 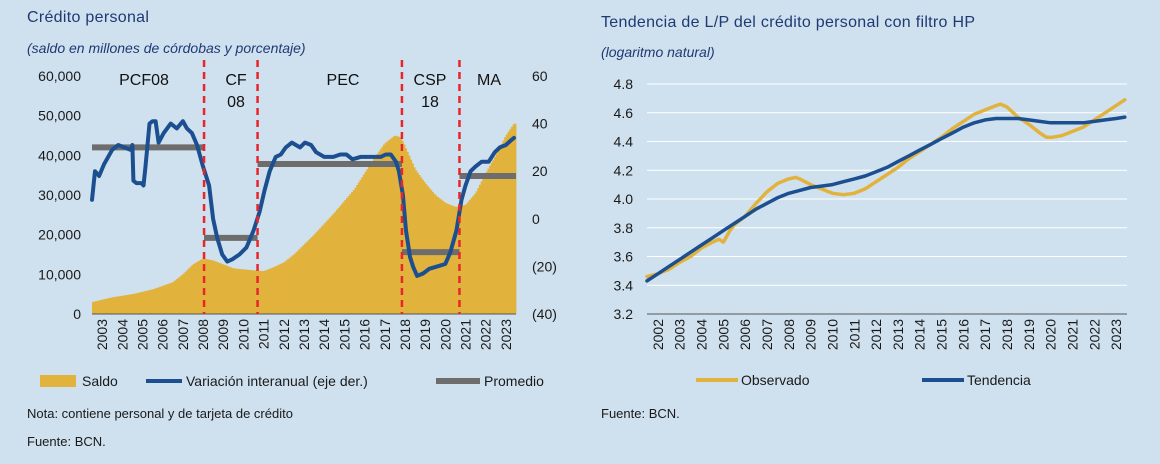 I want to click on x-tick-label: 2019, so click(x=425, y=334).